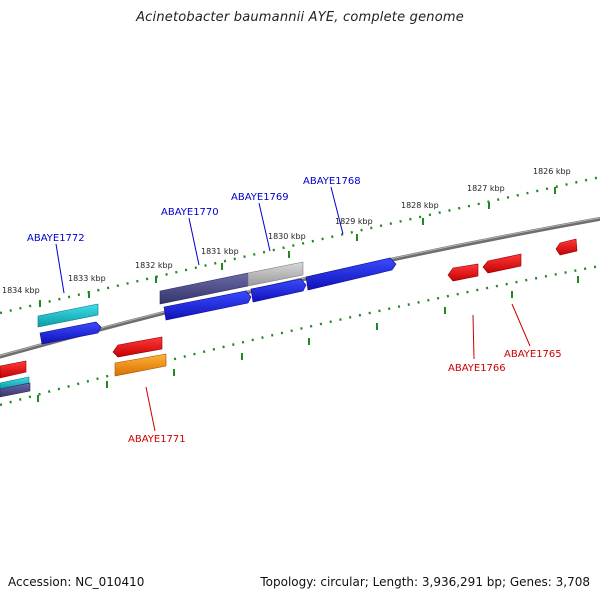 This screenshot has height=600, width=600. Describe the element at coordinates (68, 315) in the screenshot. I see `feature-cds-teal` at that location.